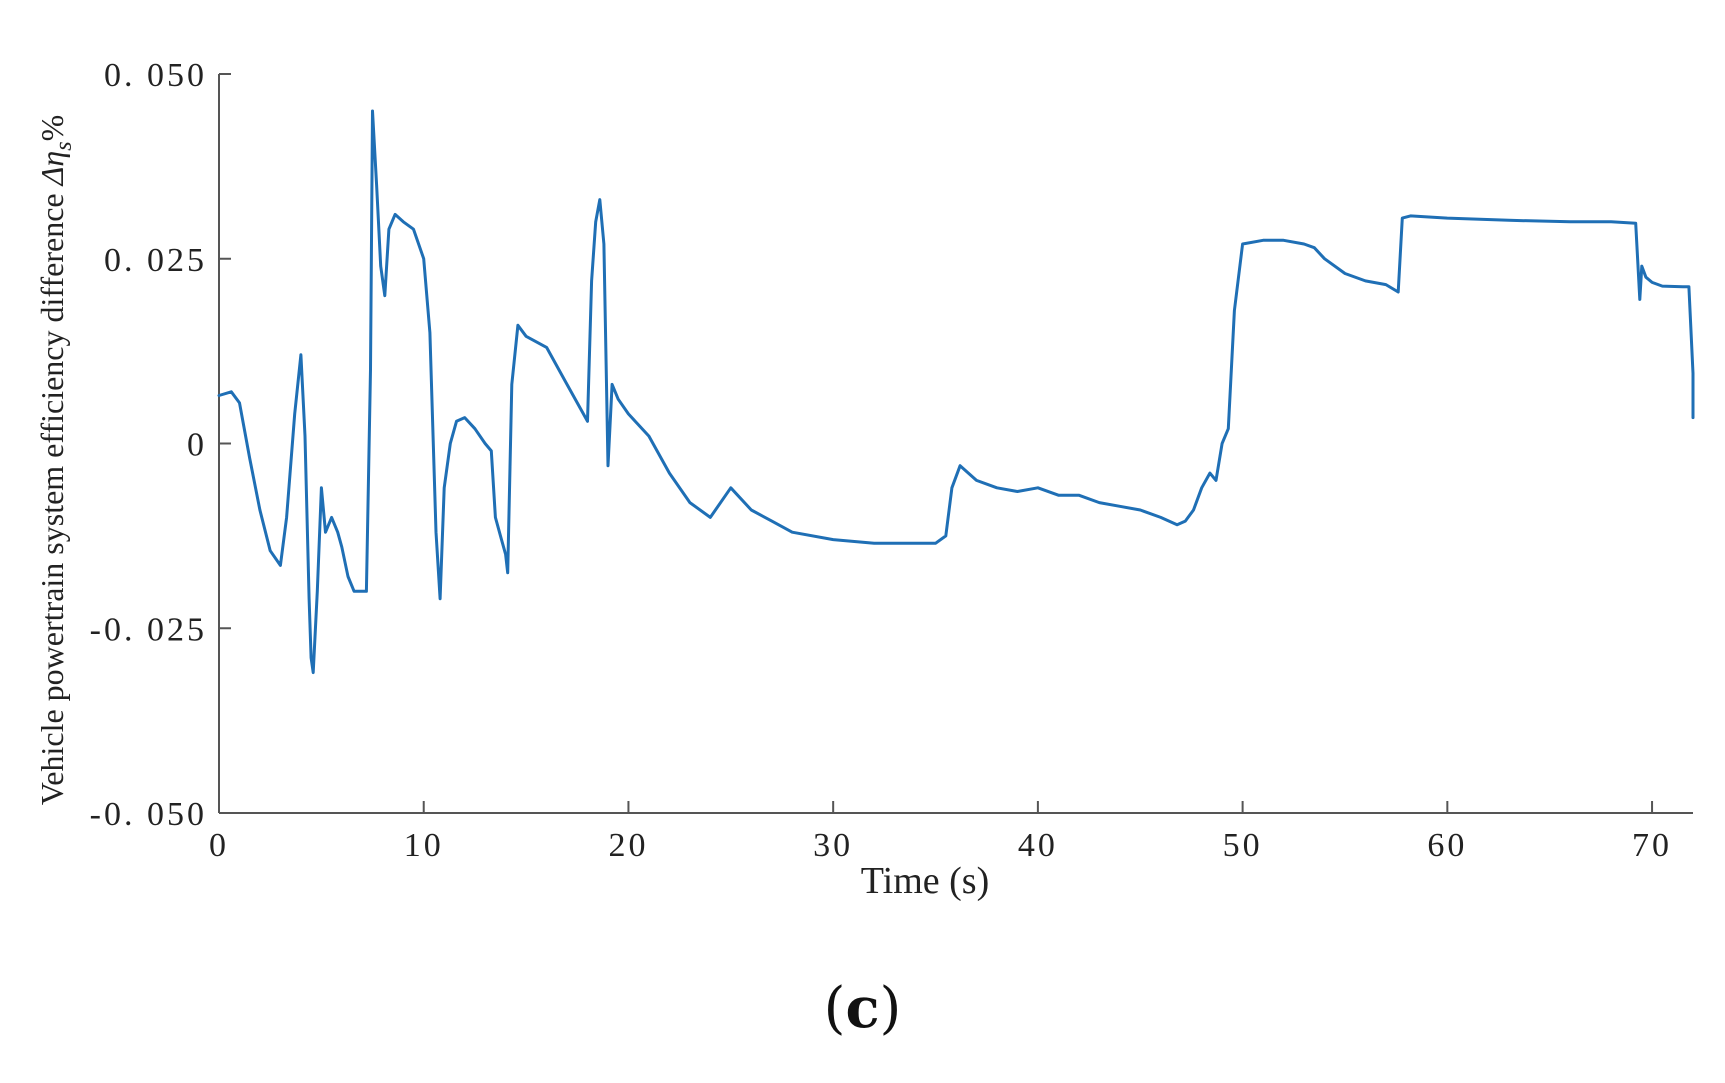 The width and height of the screenshot is (1725, 1083). What do you see at coordinates (197, 445) in the screenshot?
I see `y-tick-label: 0` at bounding box center [197, 445].